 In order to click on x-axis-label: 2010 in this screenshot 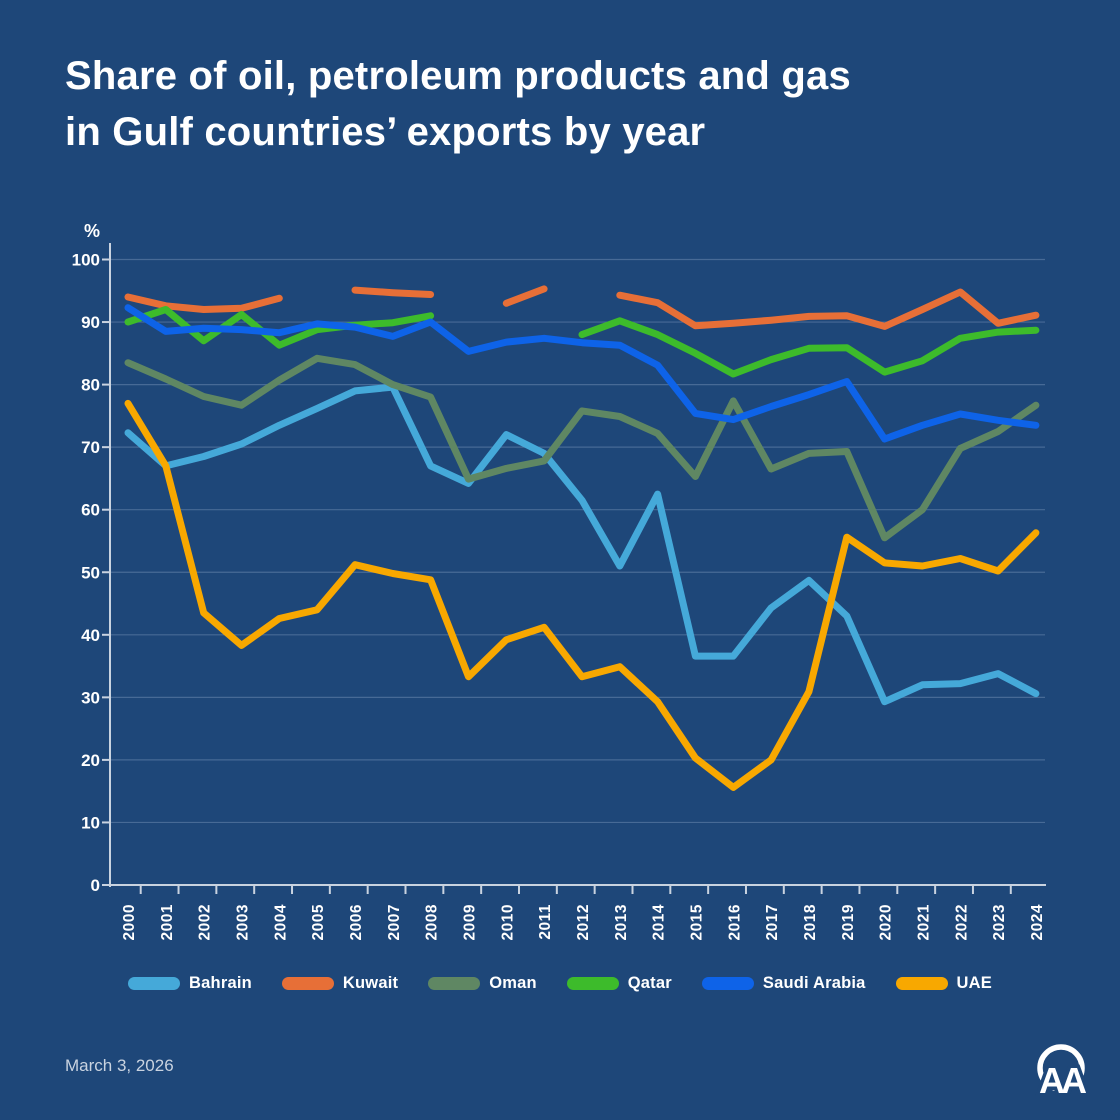, I will do `click(507, 922)`.